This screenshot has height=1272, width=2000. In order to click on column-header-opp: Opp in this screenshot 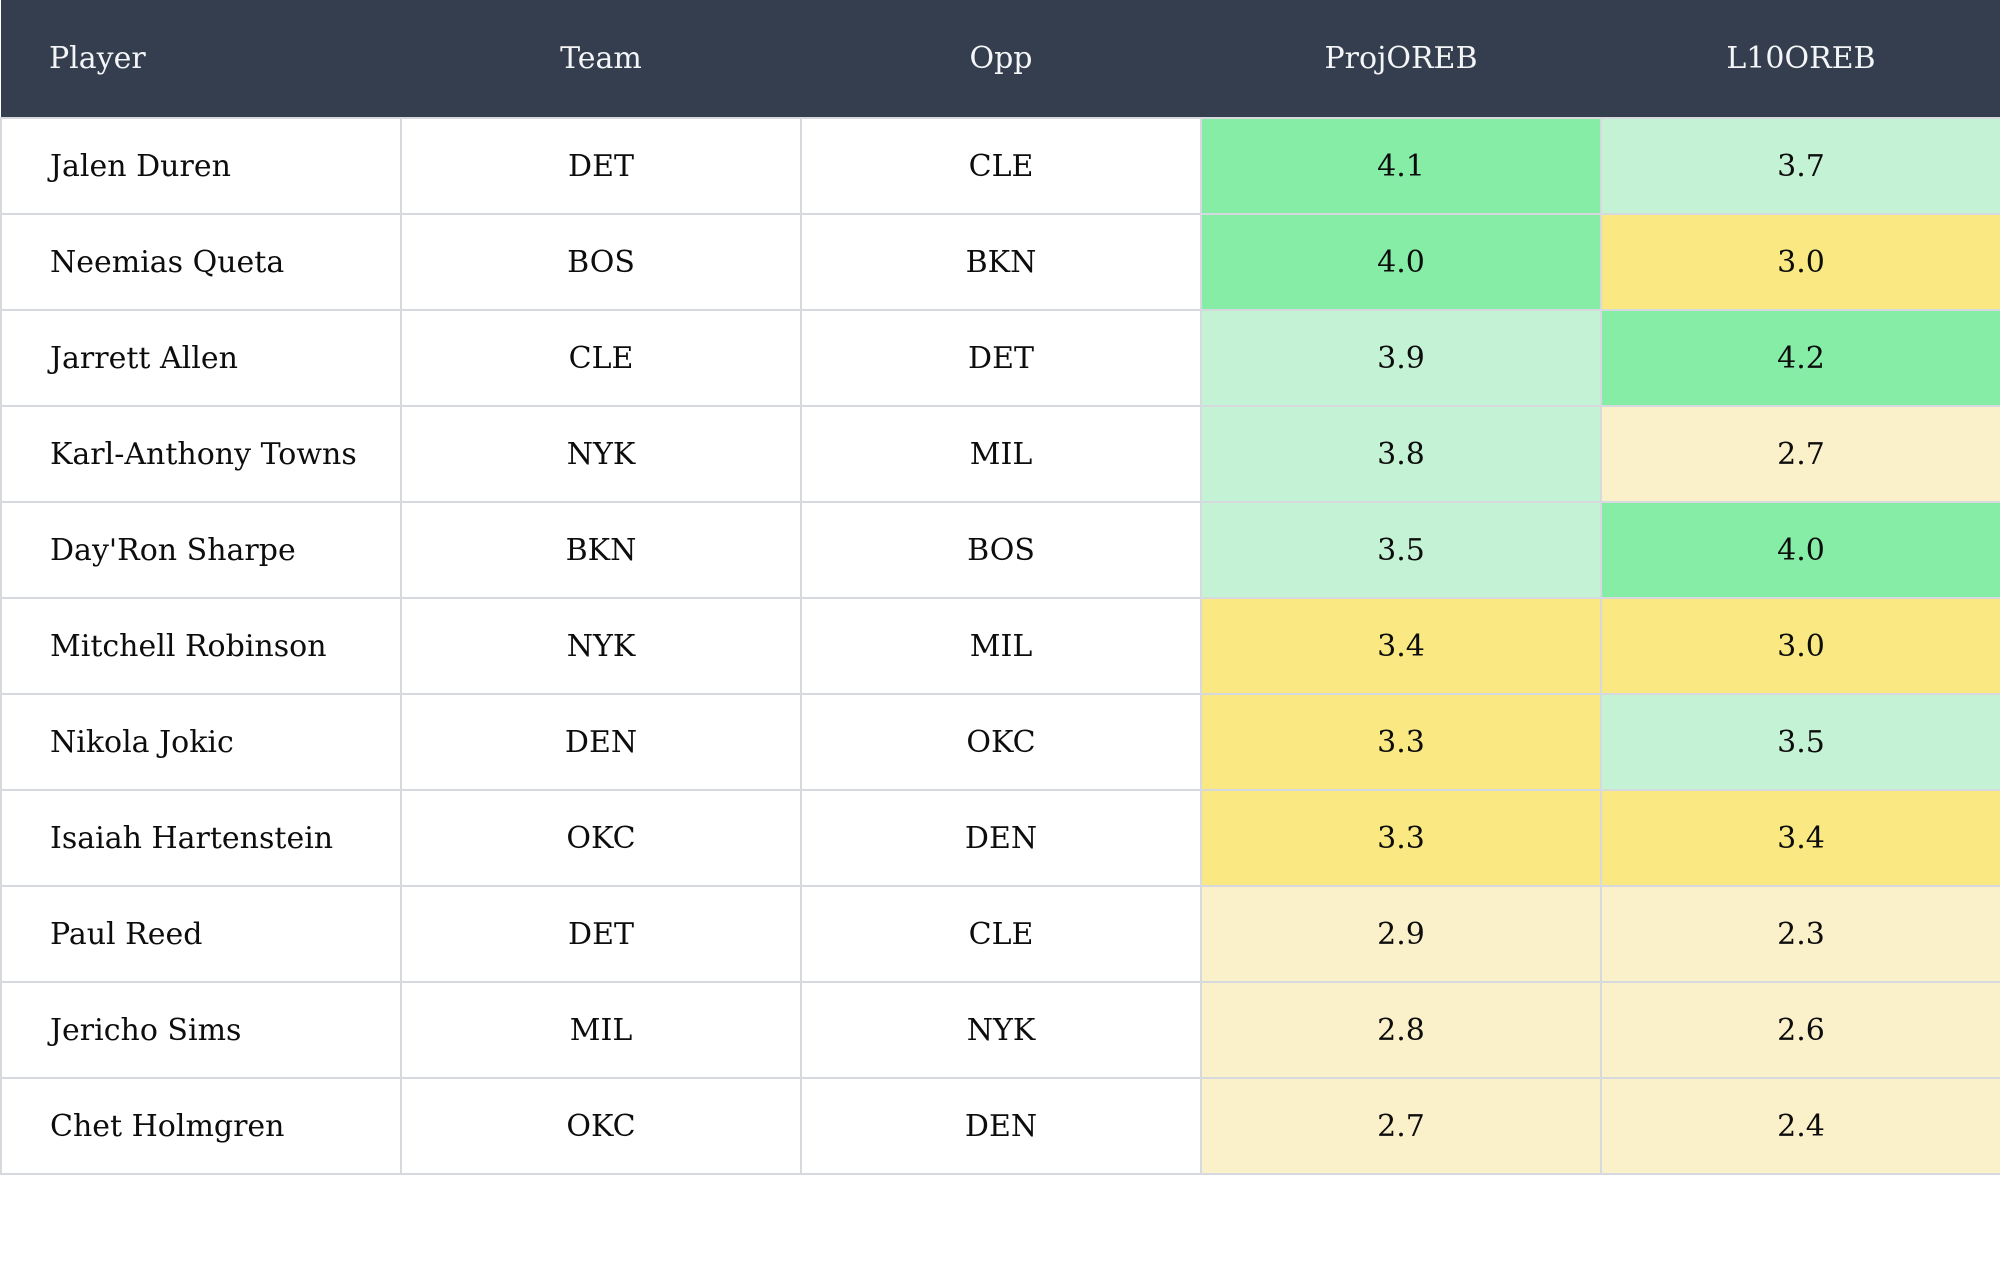, I will do `click(1001, 59)`.